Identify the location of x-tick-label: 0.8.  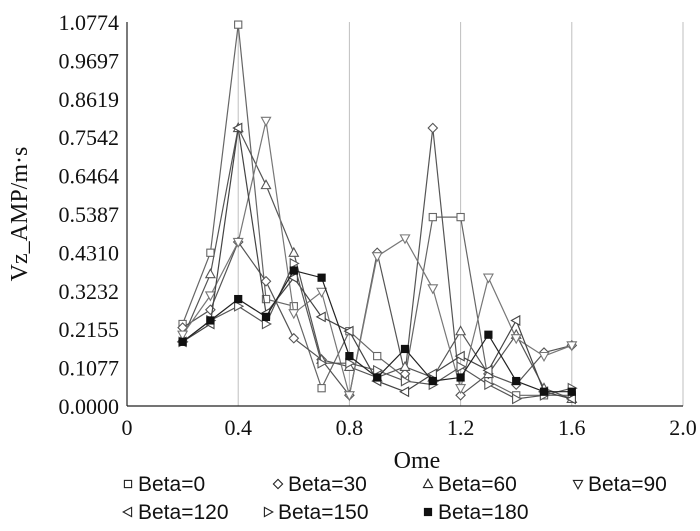
(350, 427).